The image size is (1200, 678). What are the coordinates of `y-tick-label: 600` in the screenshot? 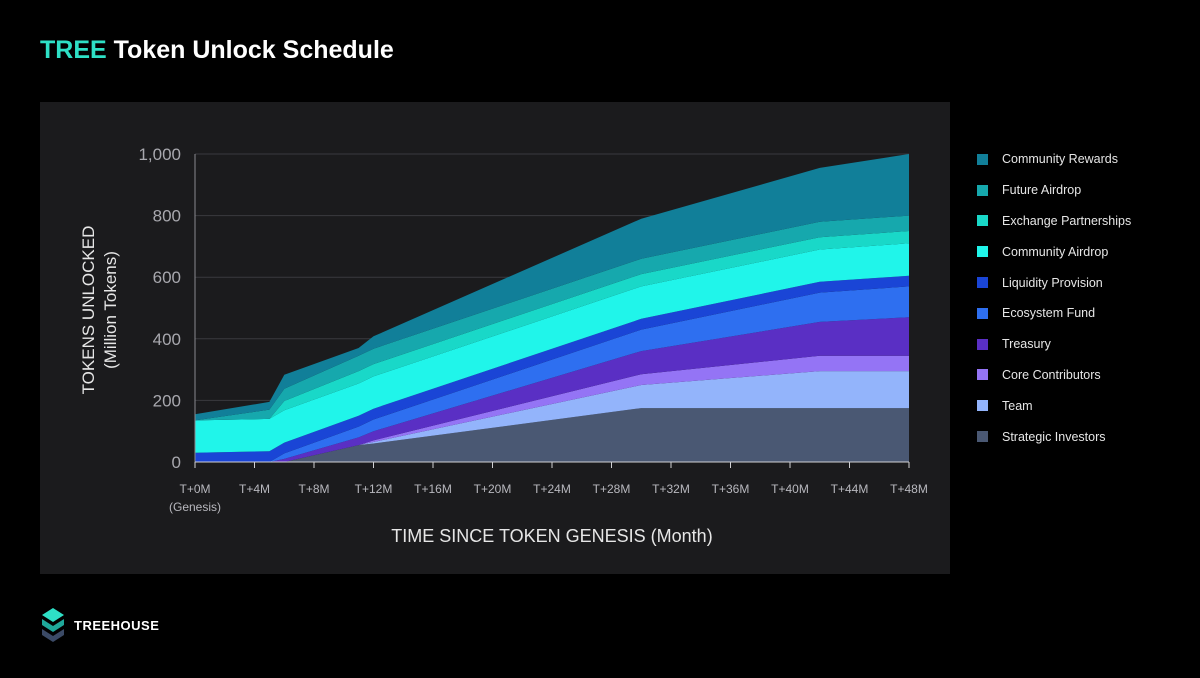 It's located at (167, 277).